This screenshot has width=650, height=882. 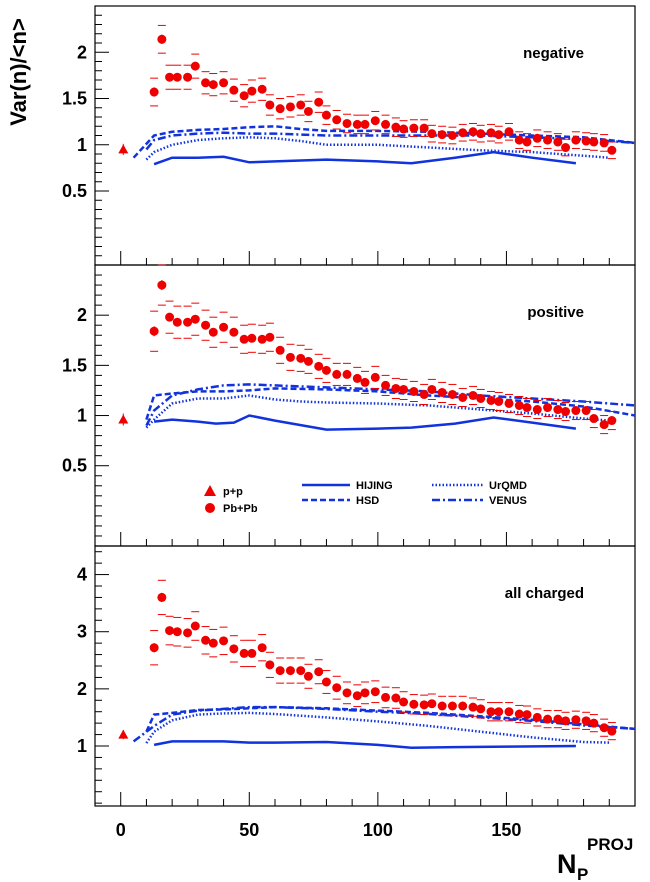 What do you see at coordinates (210, 508) in the screenshot?
I see `legend-marker-circle` at bounding box center [210, 508].